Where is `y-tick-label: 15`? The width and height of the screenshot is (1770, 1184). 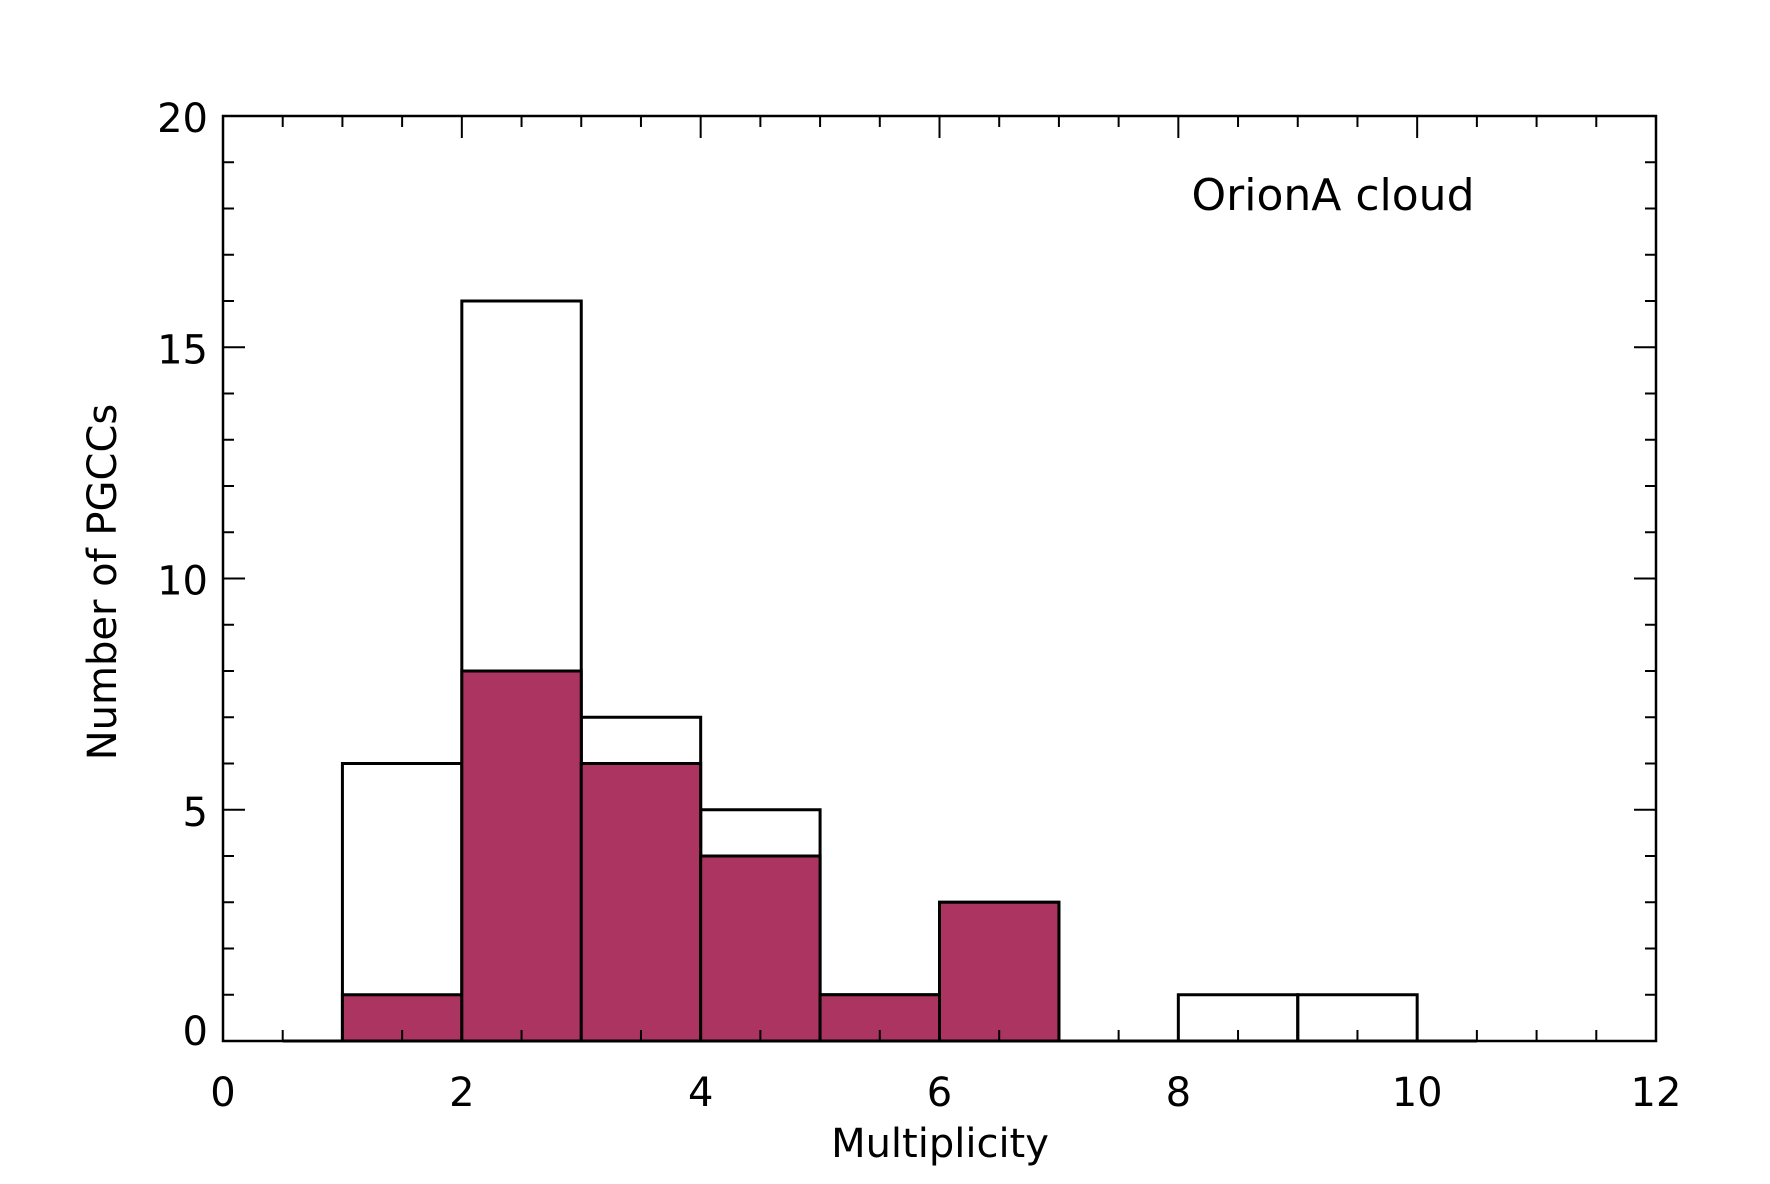
y-tick-label: 15 is located at coordinates (182, 350).